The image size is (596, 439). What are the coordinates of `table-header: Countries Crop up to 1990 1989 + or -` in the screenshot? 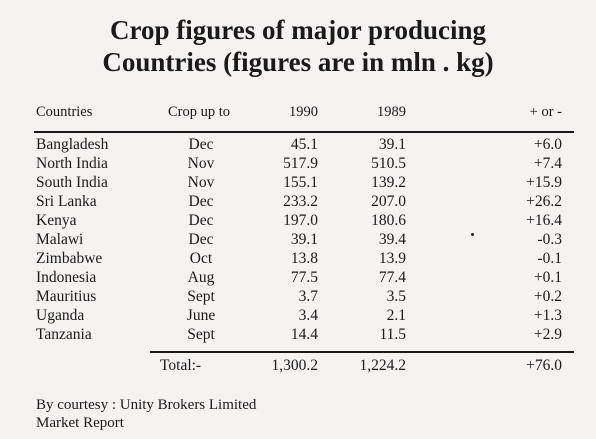 It's located at (298, 114).